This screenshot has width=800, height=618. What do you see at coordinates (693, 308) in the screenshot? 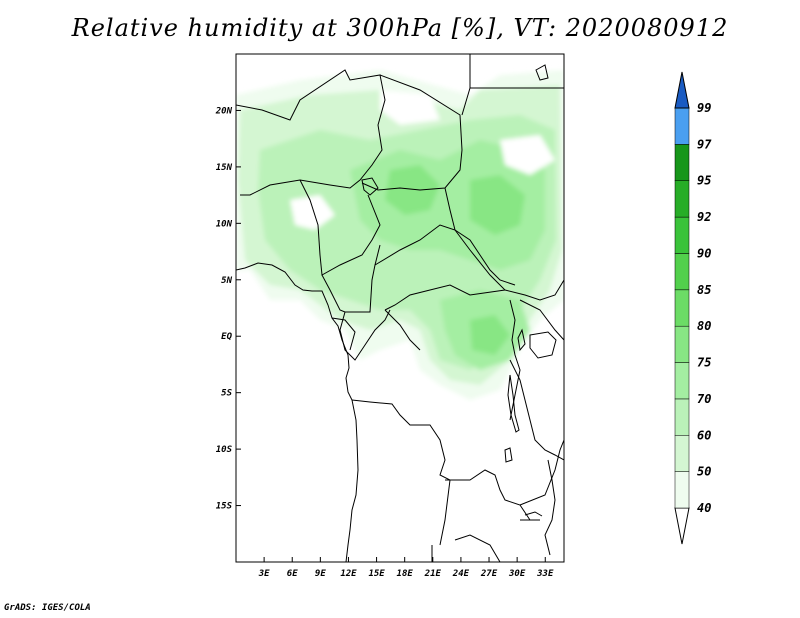
I see `colorbar: 40 50 60 70 75 80 85 90 92 95 97 99` at bounding box center [693, 308].